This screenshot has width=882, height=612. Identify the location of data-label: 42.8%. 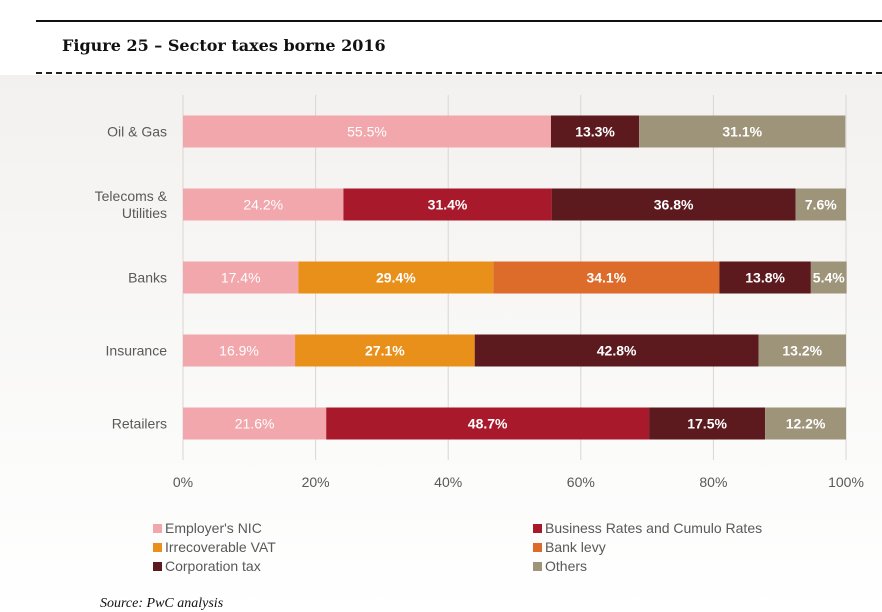
(617, 351).